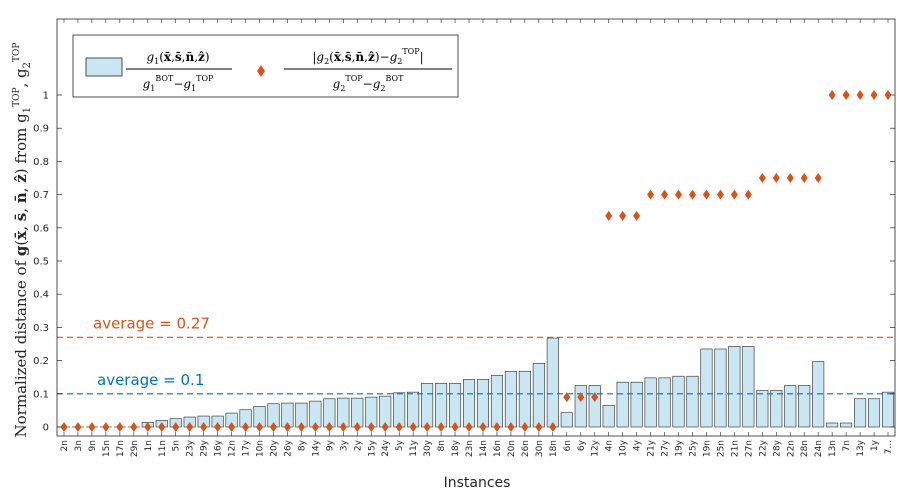 The image size is (897, 493). What do you see at coordinates (790, 178) in the screenshot?
I see `marker-22n` at bounding box center [790, 178].